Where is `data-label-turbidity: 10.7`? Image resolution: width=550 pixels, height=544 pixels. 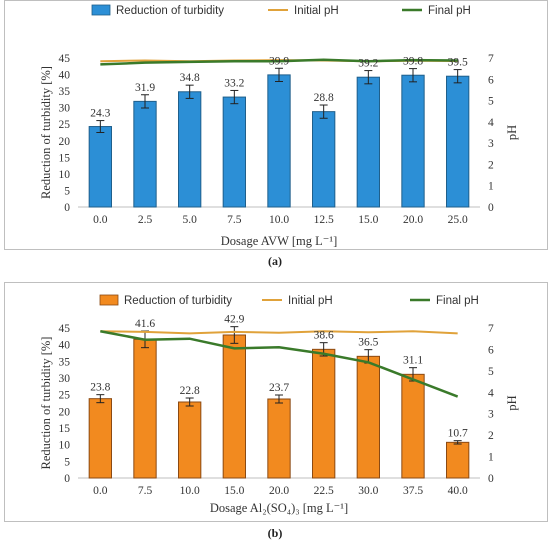
data-label-turbidity: 10.7 is located at coordinates (458, 434).